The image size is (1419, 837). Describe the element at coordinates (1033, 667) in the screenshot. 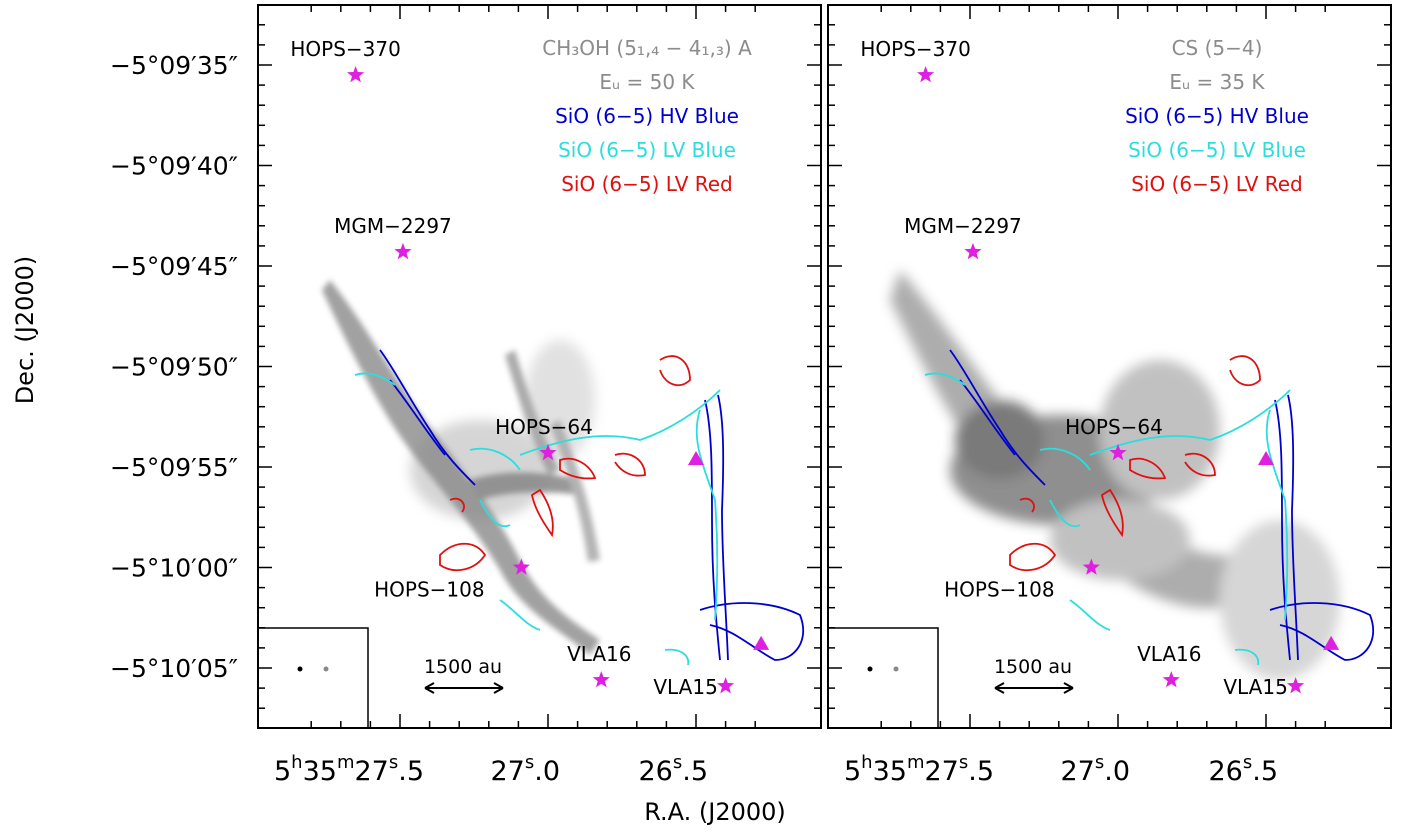

I see `scale-bar-label-right: 1500 au` at that location.